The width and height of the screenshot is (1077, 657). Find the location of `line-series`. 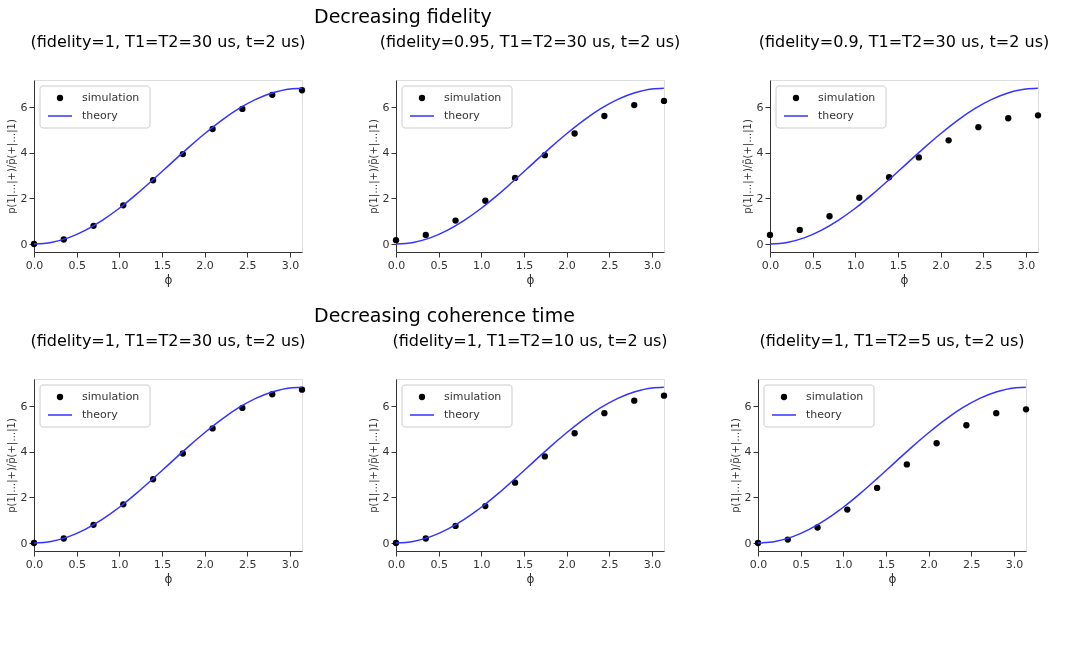

line-series is located at coordinates (904, 166).